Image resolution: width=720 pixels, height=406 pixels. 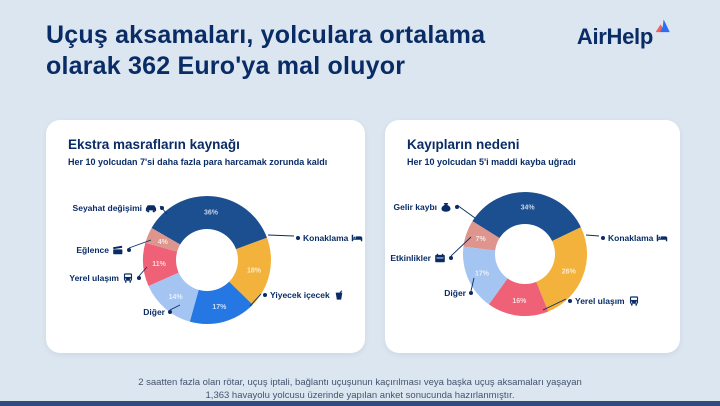 I want to click on legend-label-text: Etkinlikler, so click(x=410, y=258).